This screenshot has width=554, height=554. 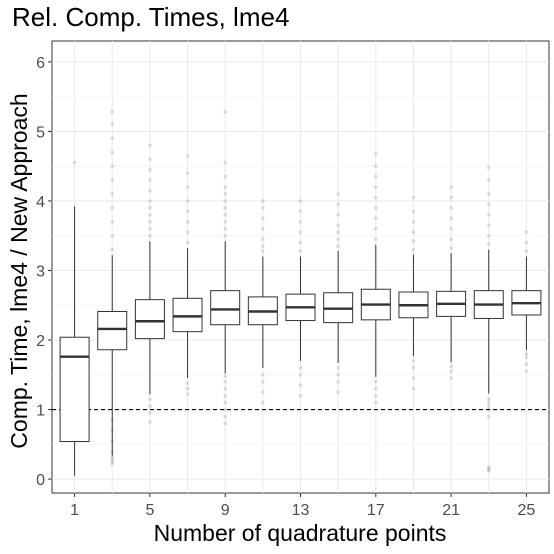 What do you see at coordinates (40, 271) in the screenshot?
I see `y-tick-label: 3` at bounding box center [40, 271].